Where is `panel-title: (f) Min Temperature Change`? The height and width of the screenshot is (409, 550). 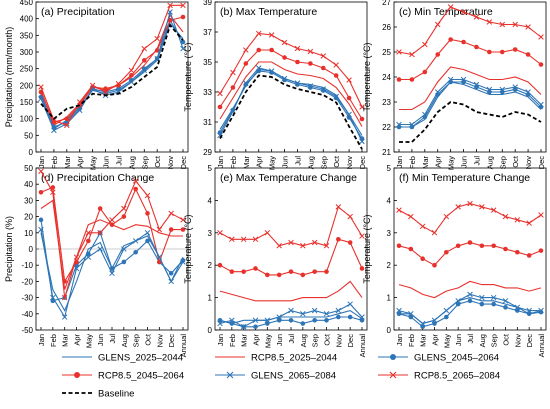 panel-title: (f) Min Temperature Change is located at coordinates (464, 178).